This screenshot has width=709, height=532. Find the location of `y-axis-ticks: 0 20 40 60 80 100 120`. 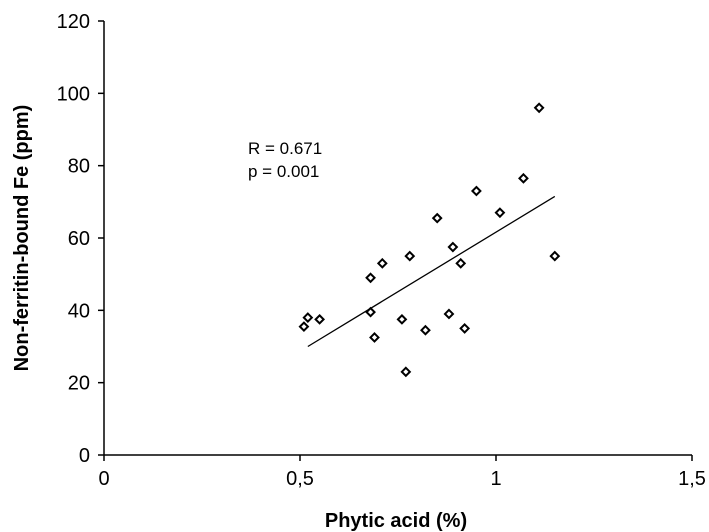

y-axis-ticks: 0 20 40 60 80 100 120 is located at coordinates (80, 239).